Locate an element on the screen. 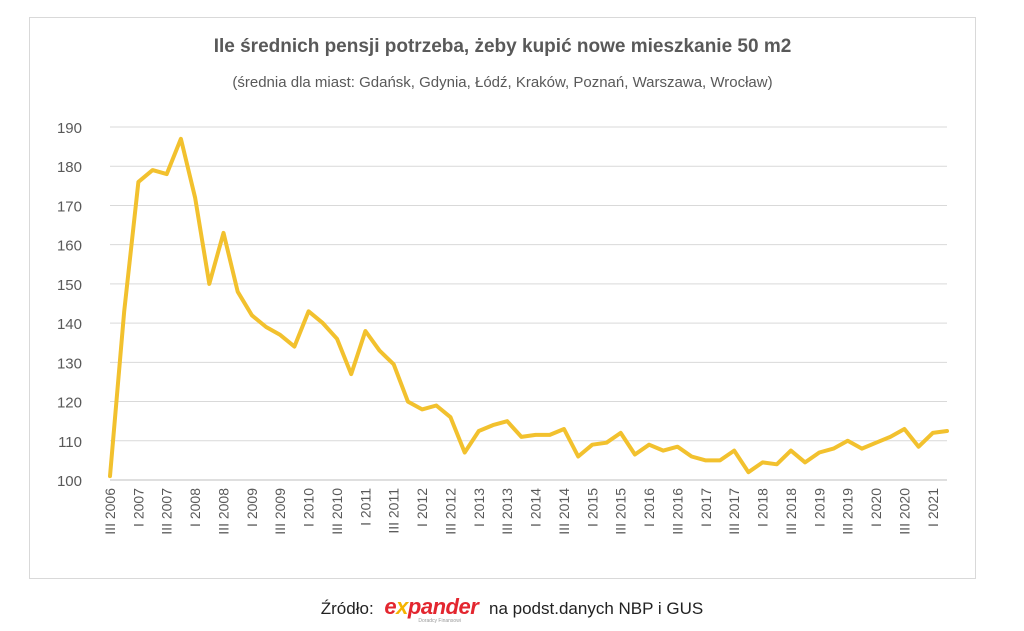 Image resolution: width=1024 pixels, height=631 pixels. x-tick-label: I 2015 is located at coordinates (592, 507).